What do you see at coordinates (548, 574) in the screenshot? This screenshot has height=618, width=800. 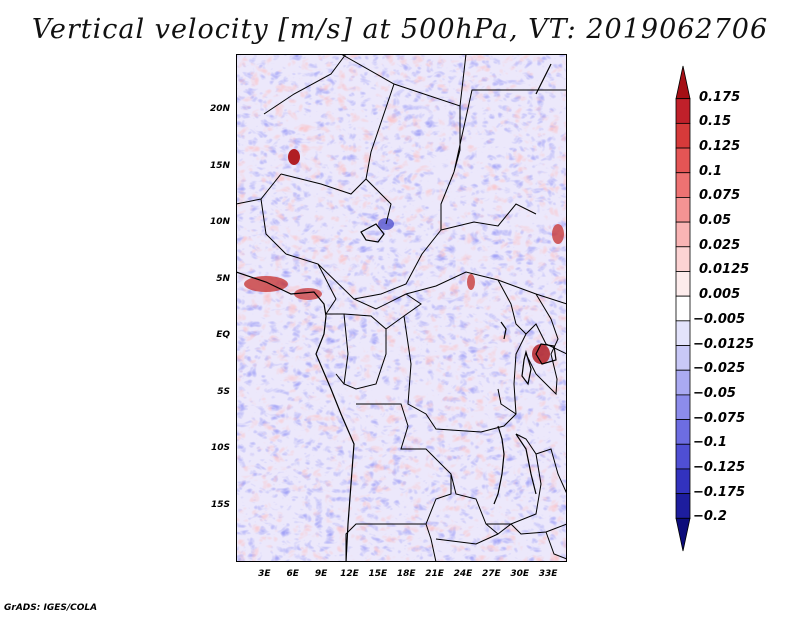 I see `lon-tick-label: 33E` at bounding box center [548, 574].